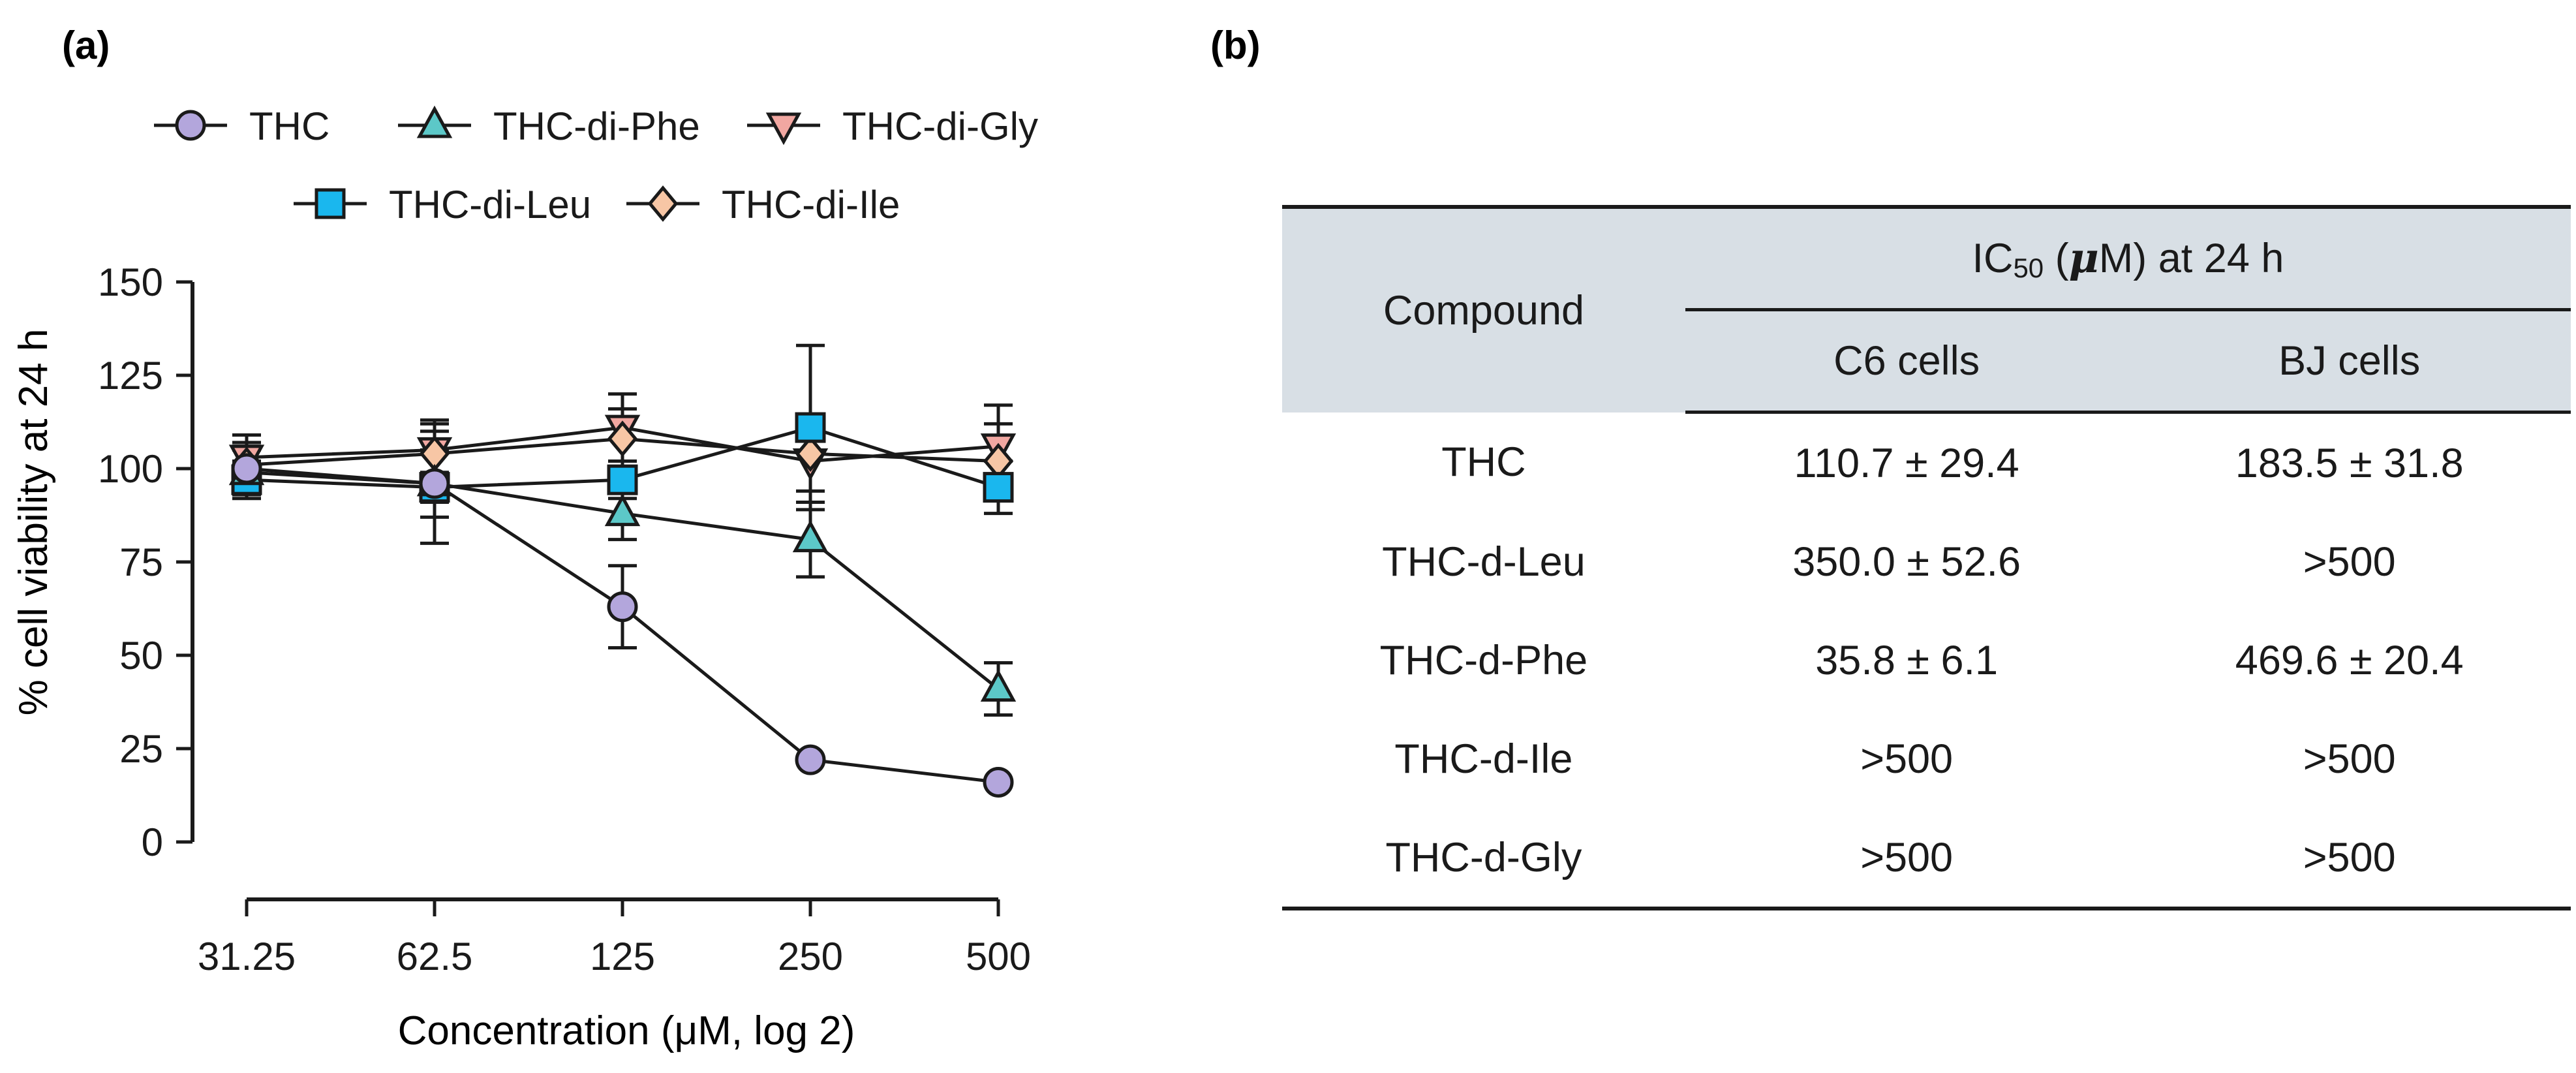  I want to click on legend-item: THC-di-Leu, so click(442, 204).